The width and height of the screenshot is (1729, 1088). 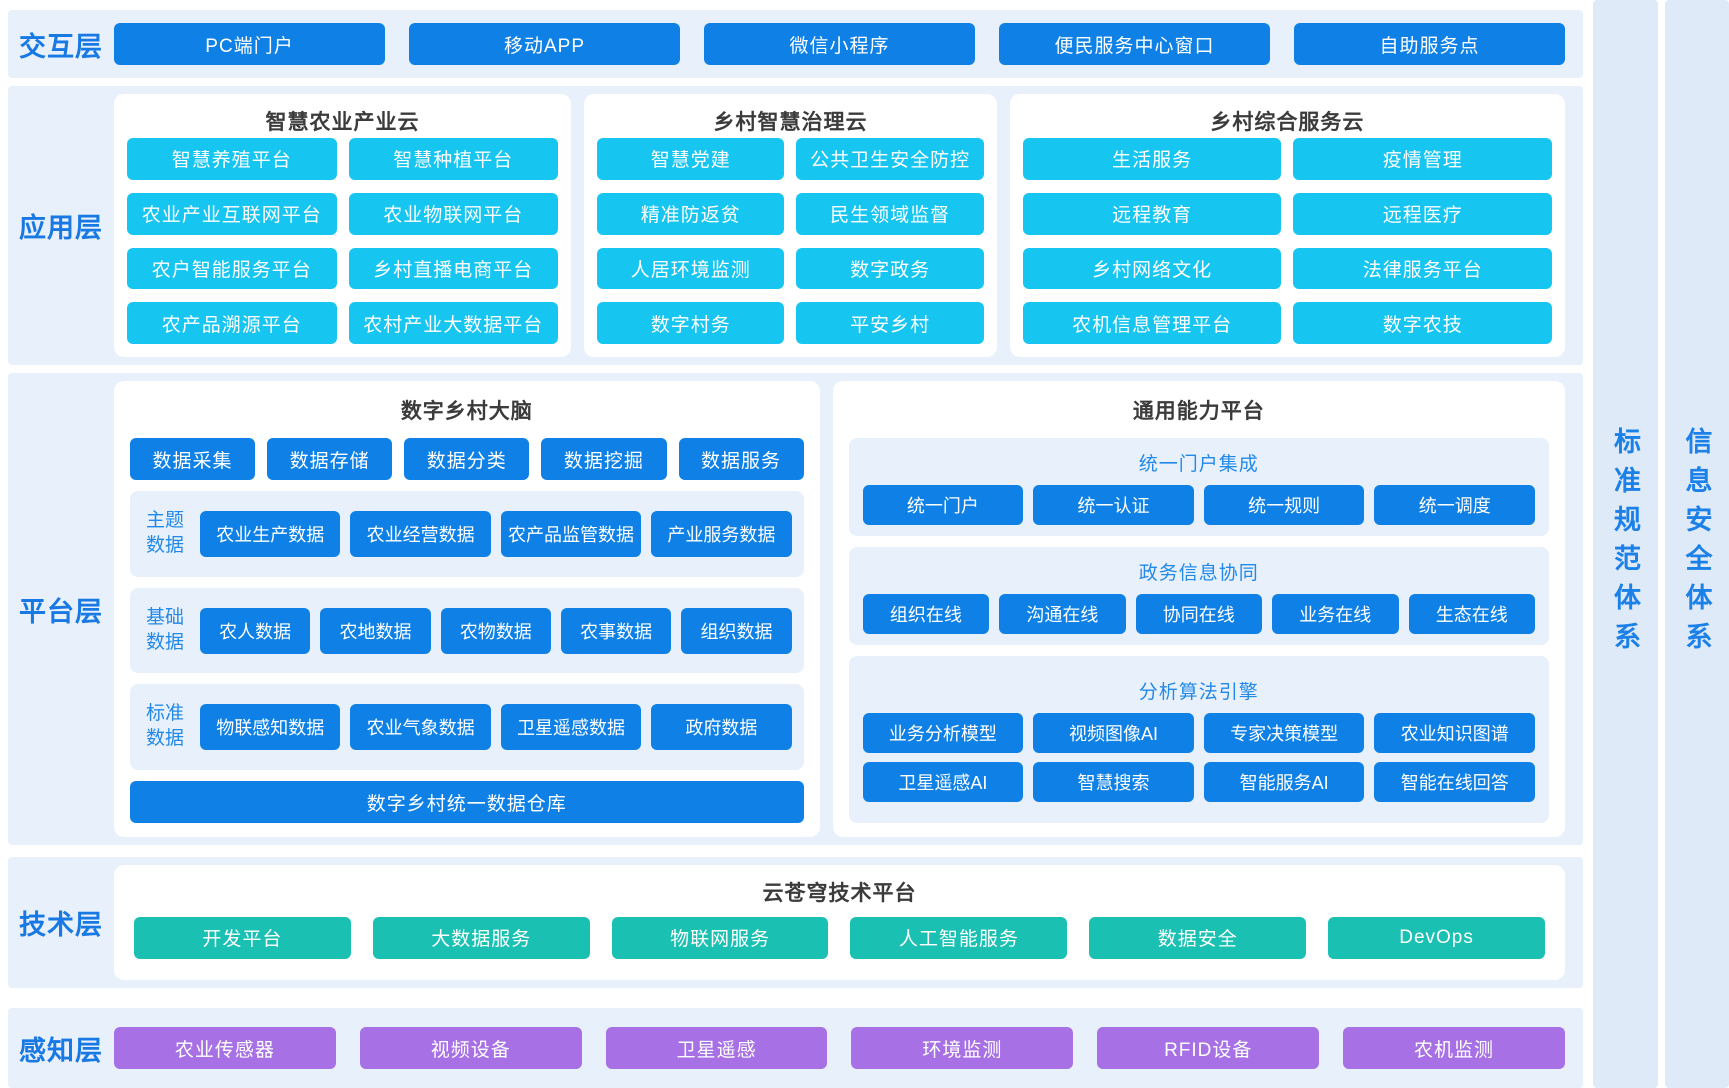 I want to click on data-group-basic: 基础数据 农人数据 农地数据 农物数据 农事数据 组织数据, so click(x=467, y=630).